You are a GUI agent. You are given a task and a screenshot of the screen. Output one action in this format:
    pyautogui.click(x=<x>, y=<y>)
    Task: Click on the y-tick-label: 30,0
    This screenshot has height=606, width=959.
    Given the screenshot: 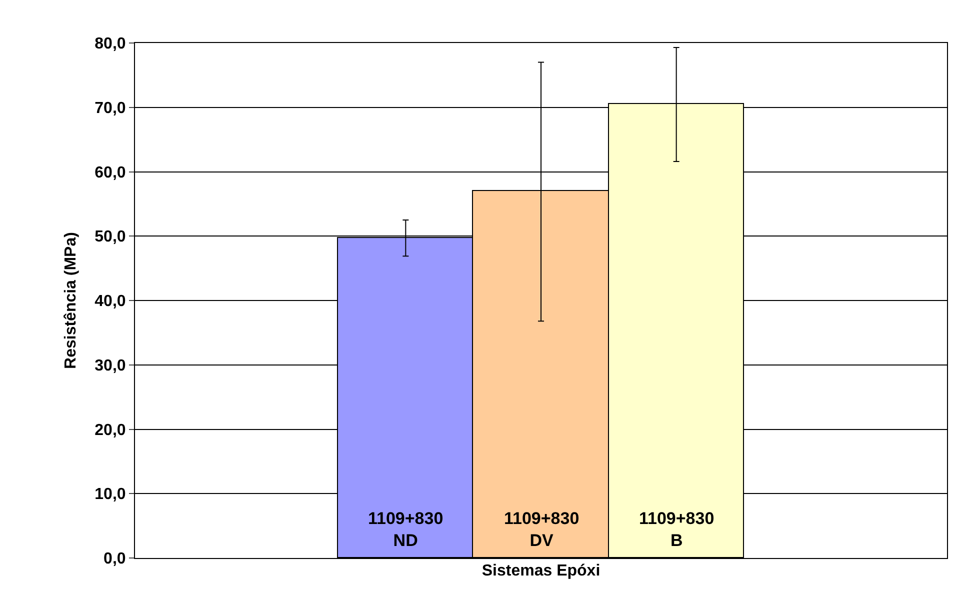 What is the action you would take?
    pyautogui.click(x=110, y=365)
    